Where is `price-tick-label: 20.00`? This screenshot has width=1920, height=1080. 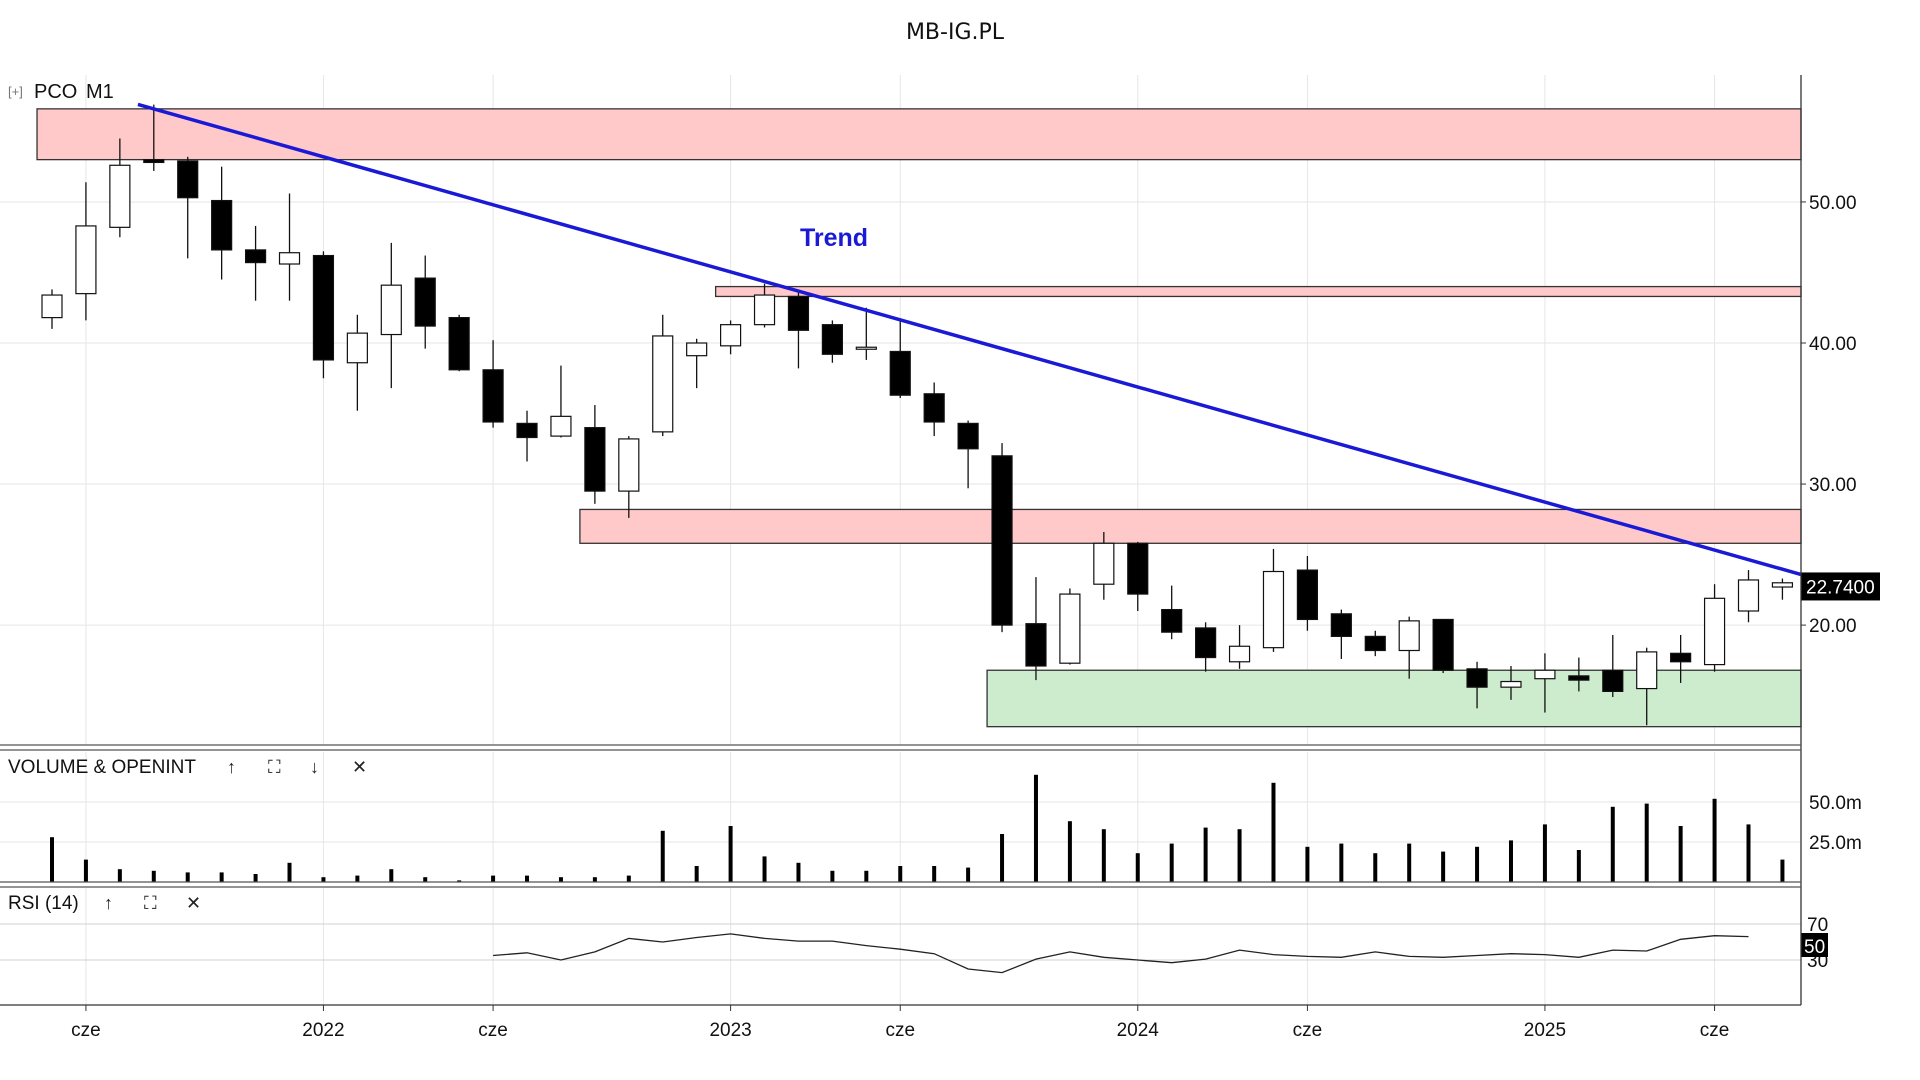 price-tick-label: 20.00 is located at coordinates (1833, 626).